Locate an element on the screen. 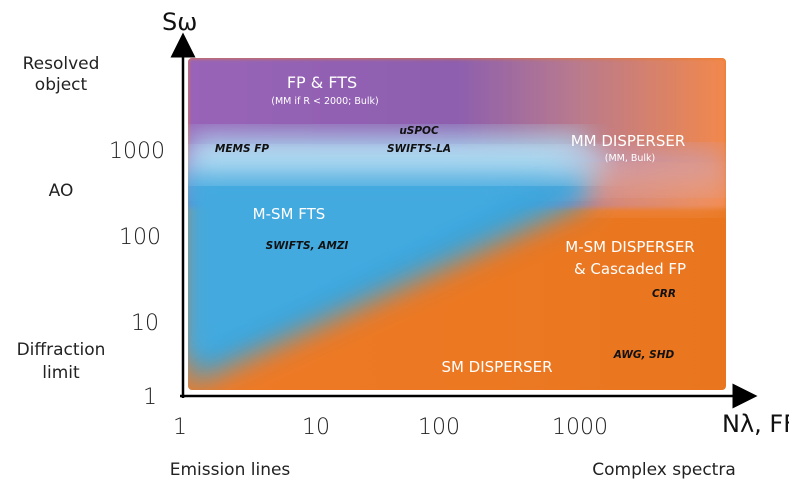 The height and width of the screenshot is (486, 789). region-label-mm-disperser: MM DISPERSER is located at coordinates (628, 141).